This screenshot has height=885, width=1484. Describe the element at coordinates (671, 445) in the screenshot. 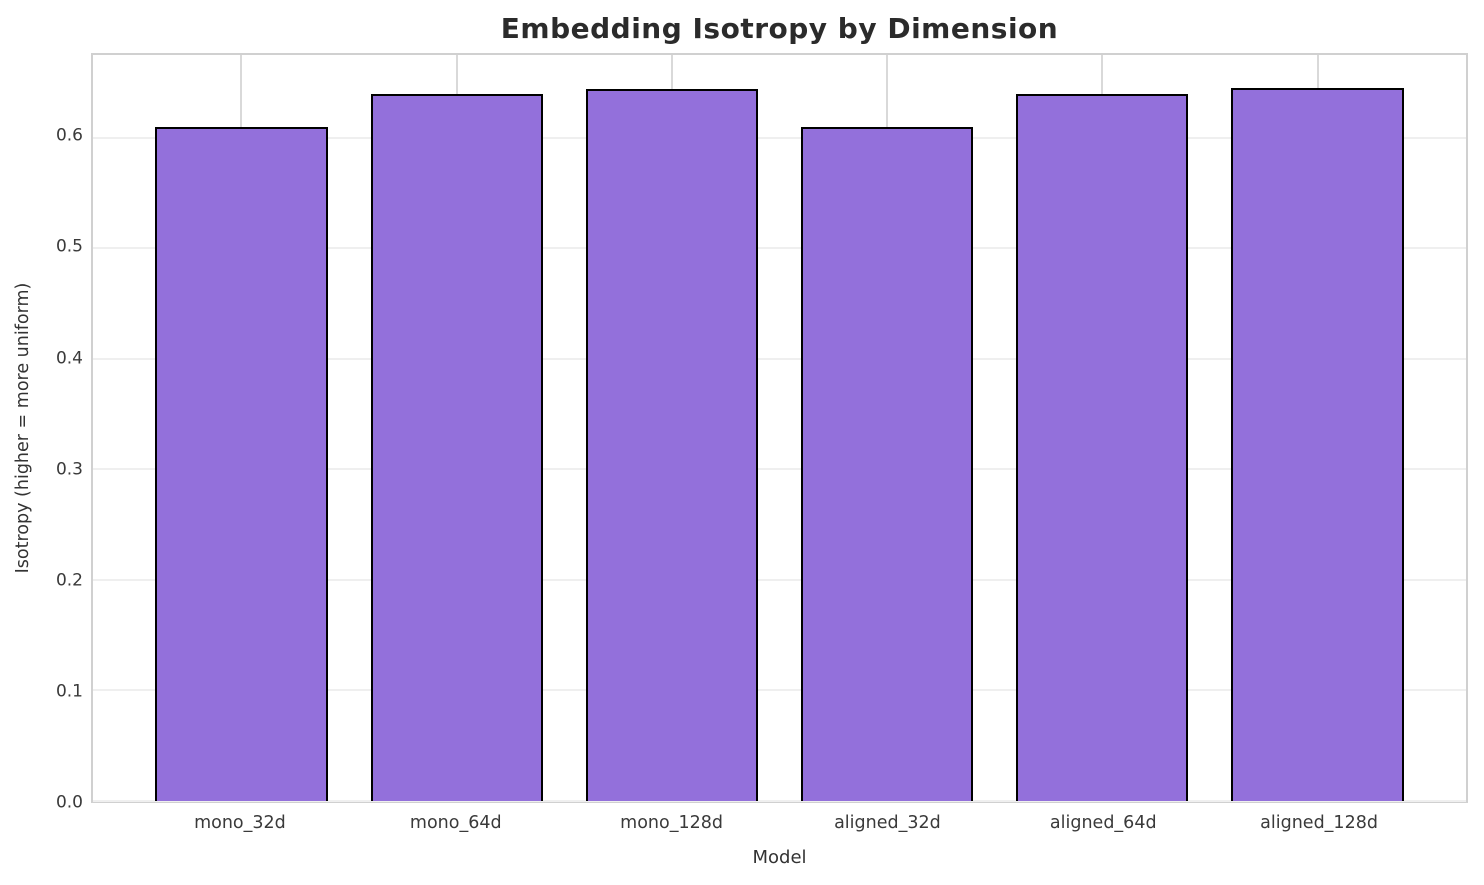

I see `bar-mono_128d` at that location.